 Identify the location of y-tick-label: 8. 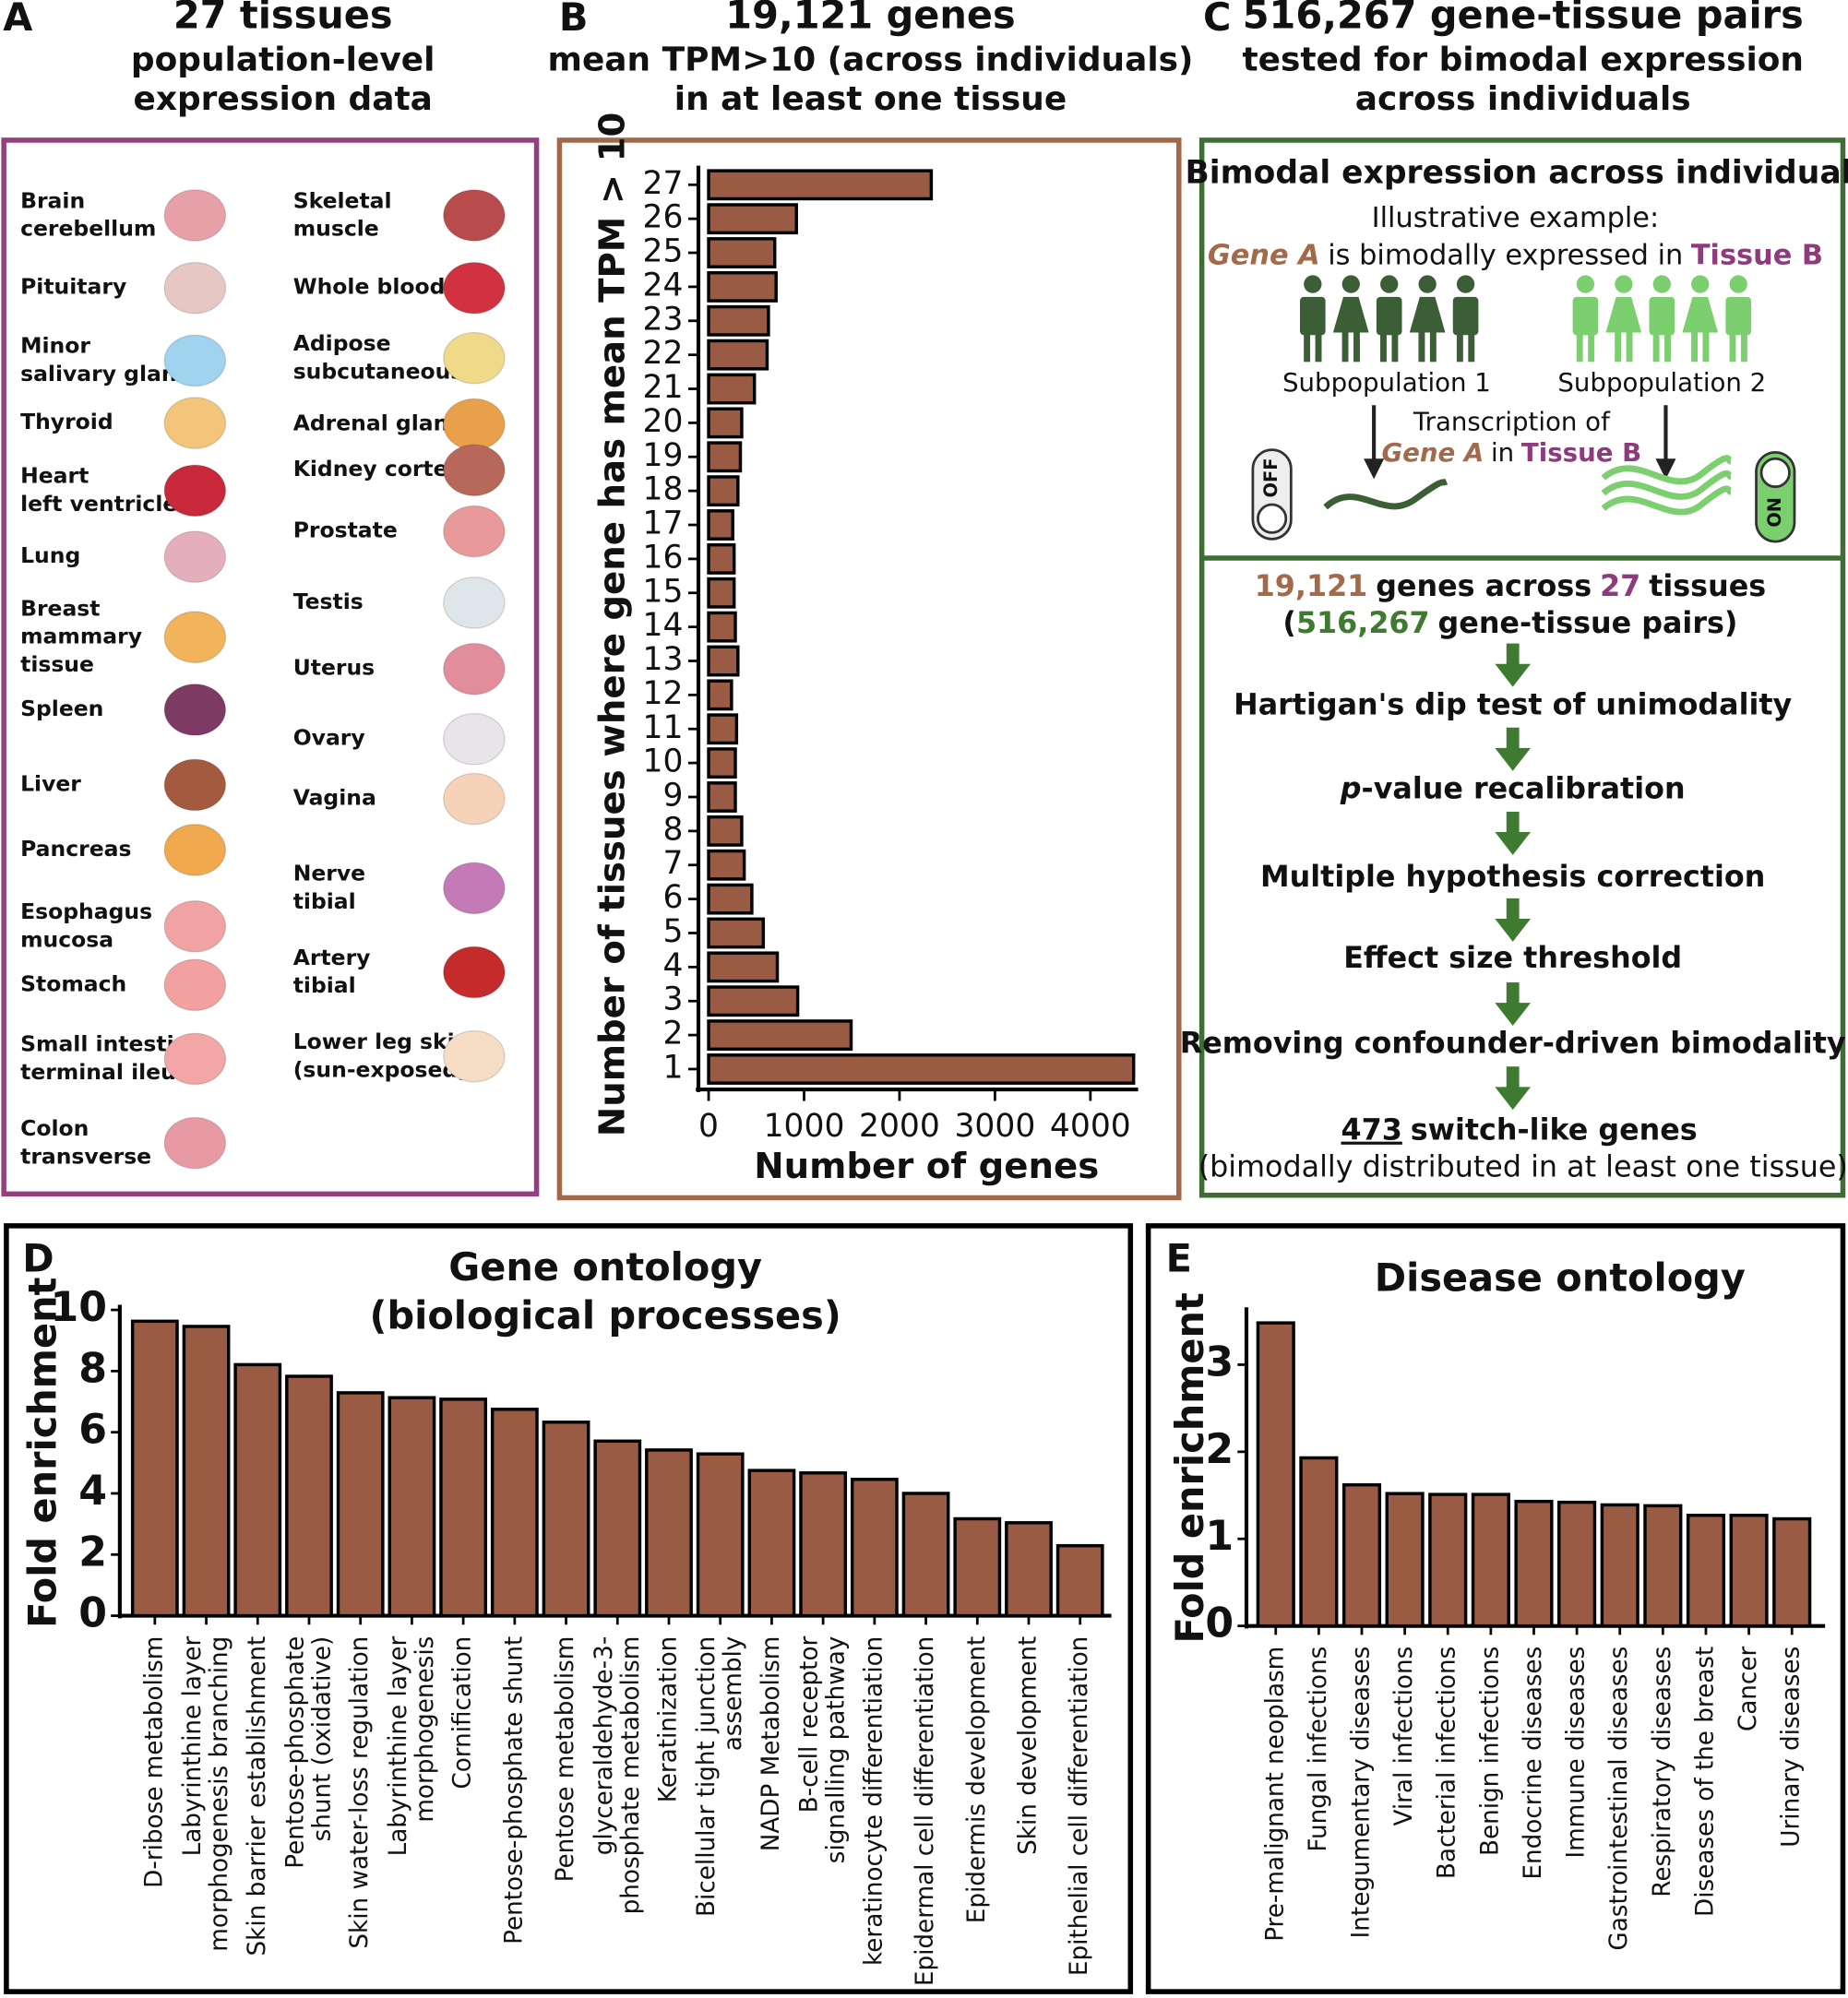
(672, 829).